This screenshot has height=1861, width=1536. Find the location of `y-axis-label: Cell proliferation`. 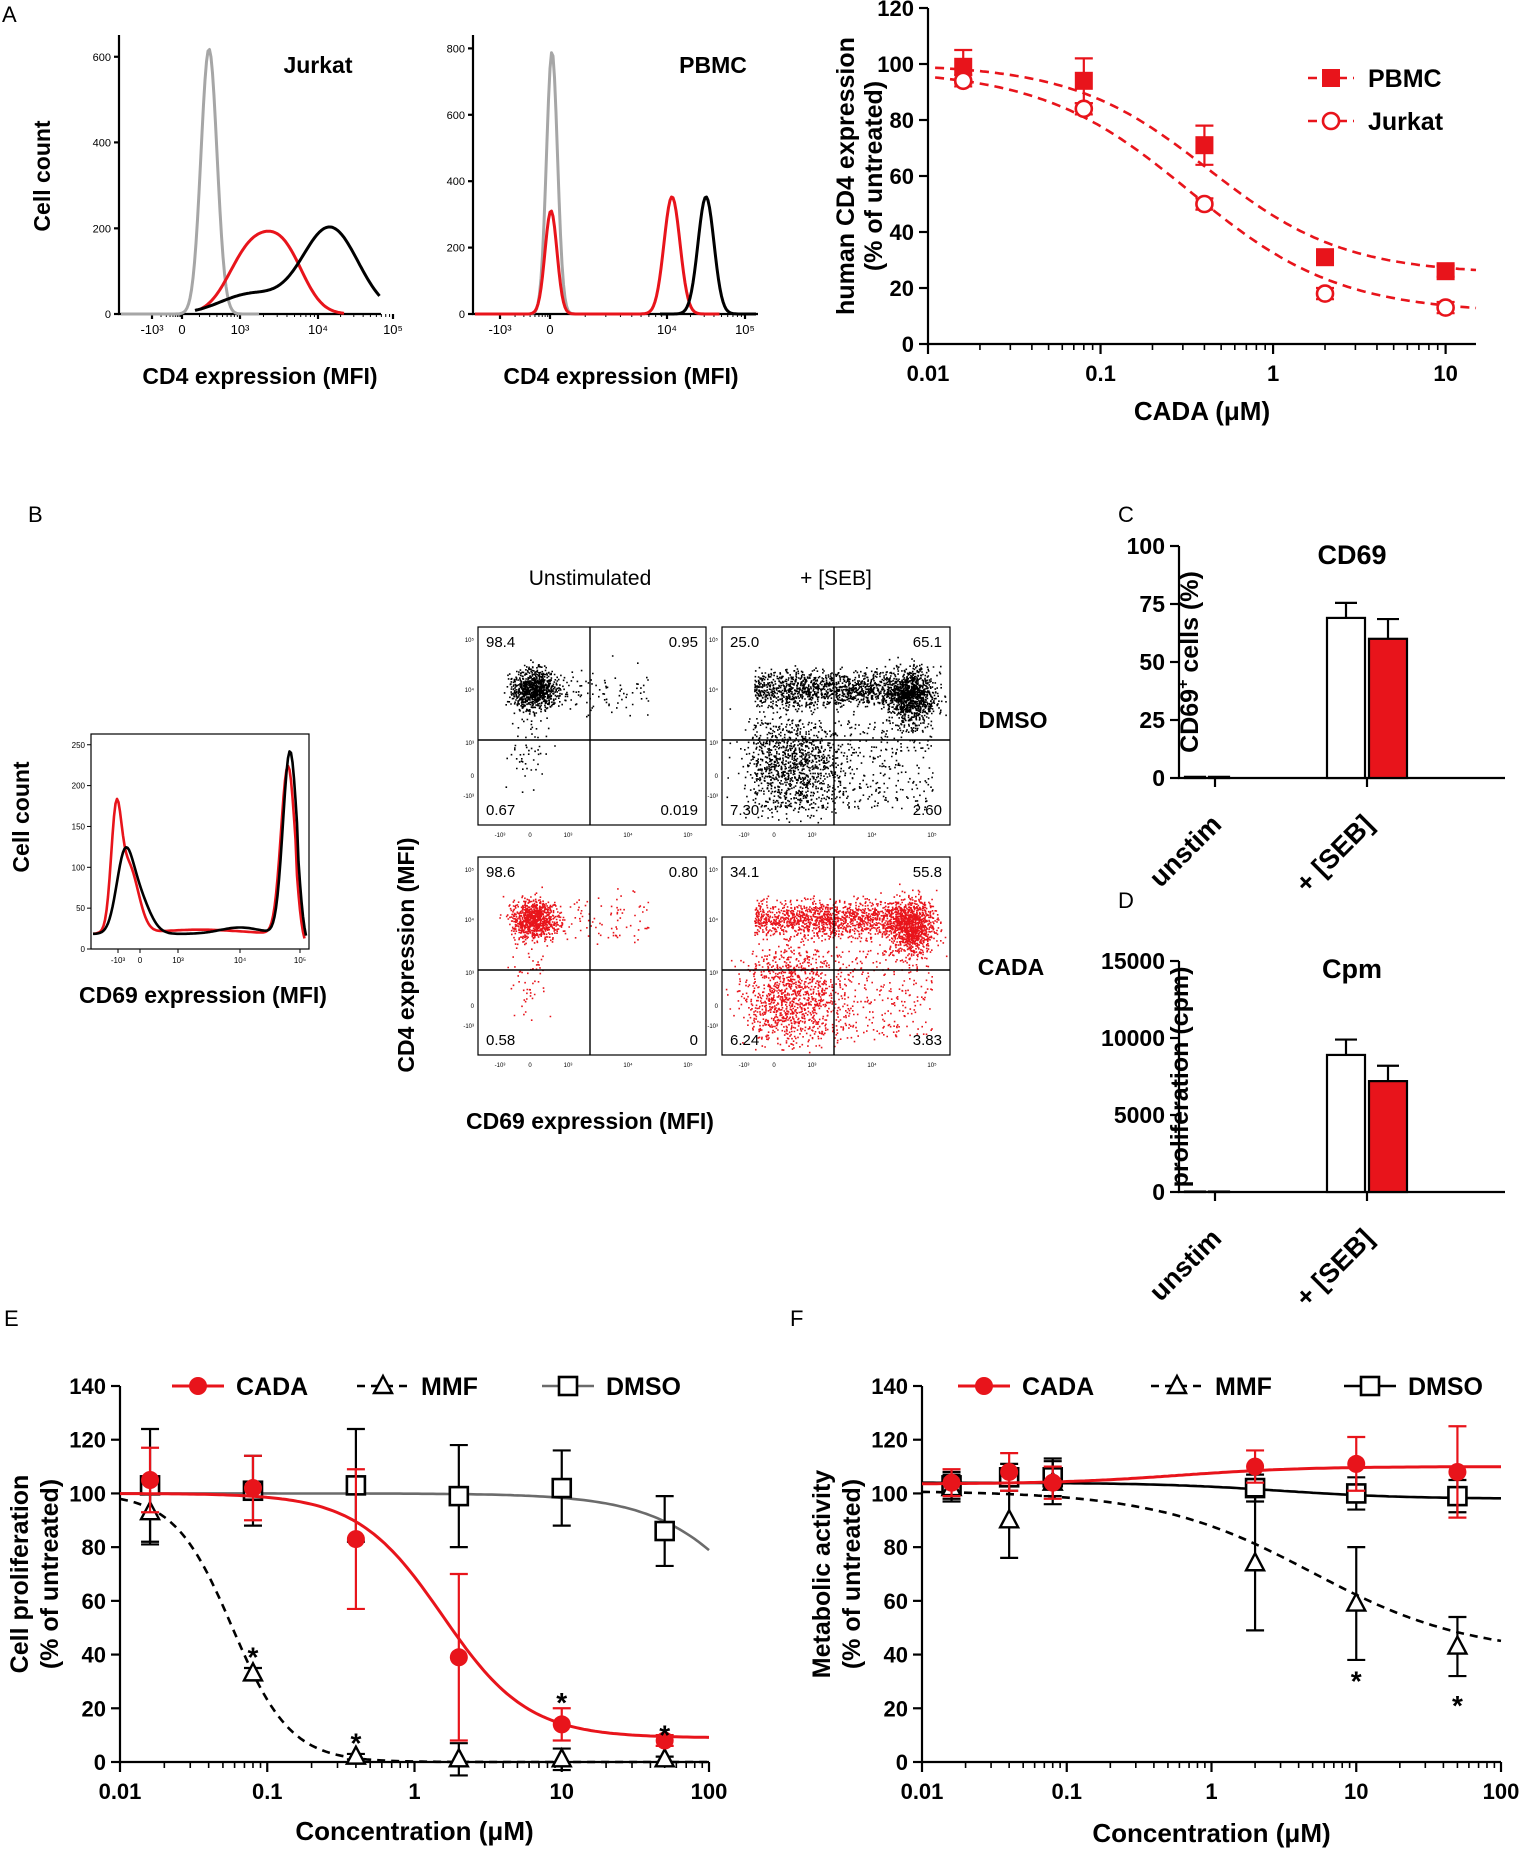

y-axis-label: Cell proliferation is located at coordinates (20, 1574).